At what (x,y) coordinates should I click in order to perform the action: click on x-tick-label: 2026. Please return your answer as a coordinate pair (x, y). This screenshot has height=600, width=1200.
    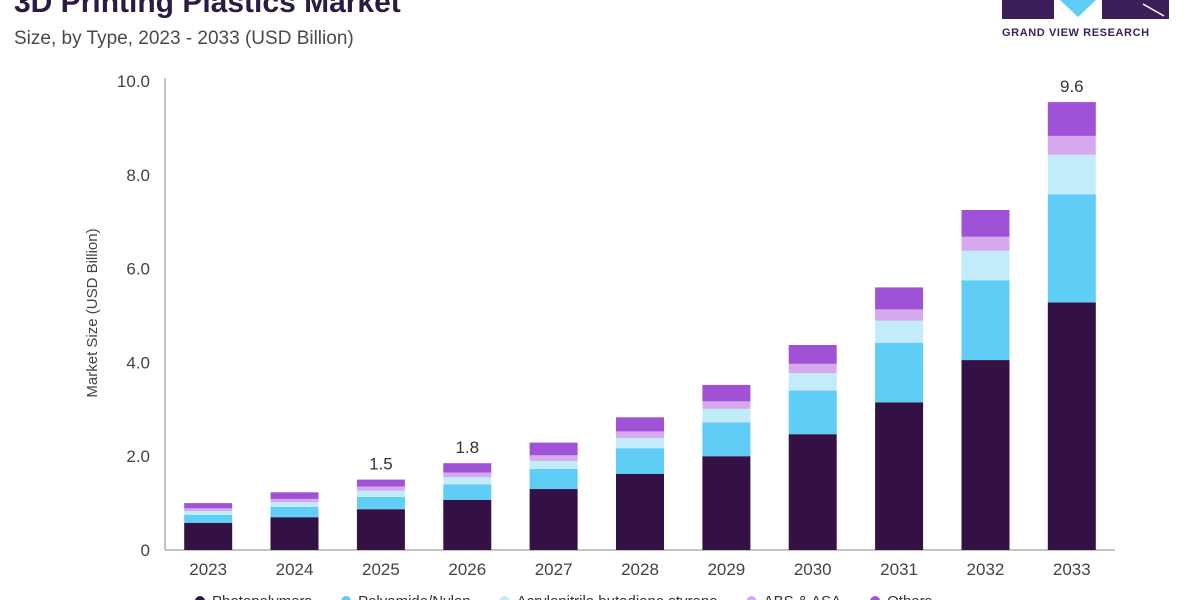
    Looking at the image, I should click on (467, 569).